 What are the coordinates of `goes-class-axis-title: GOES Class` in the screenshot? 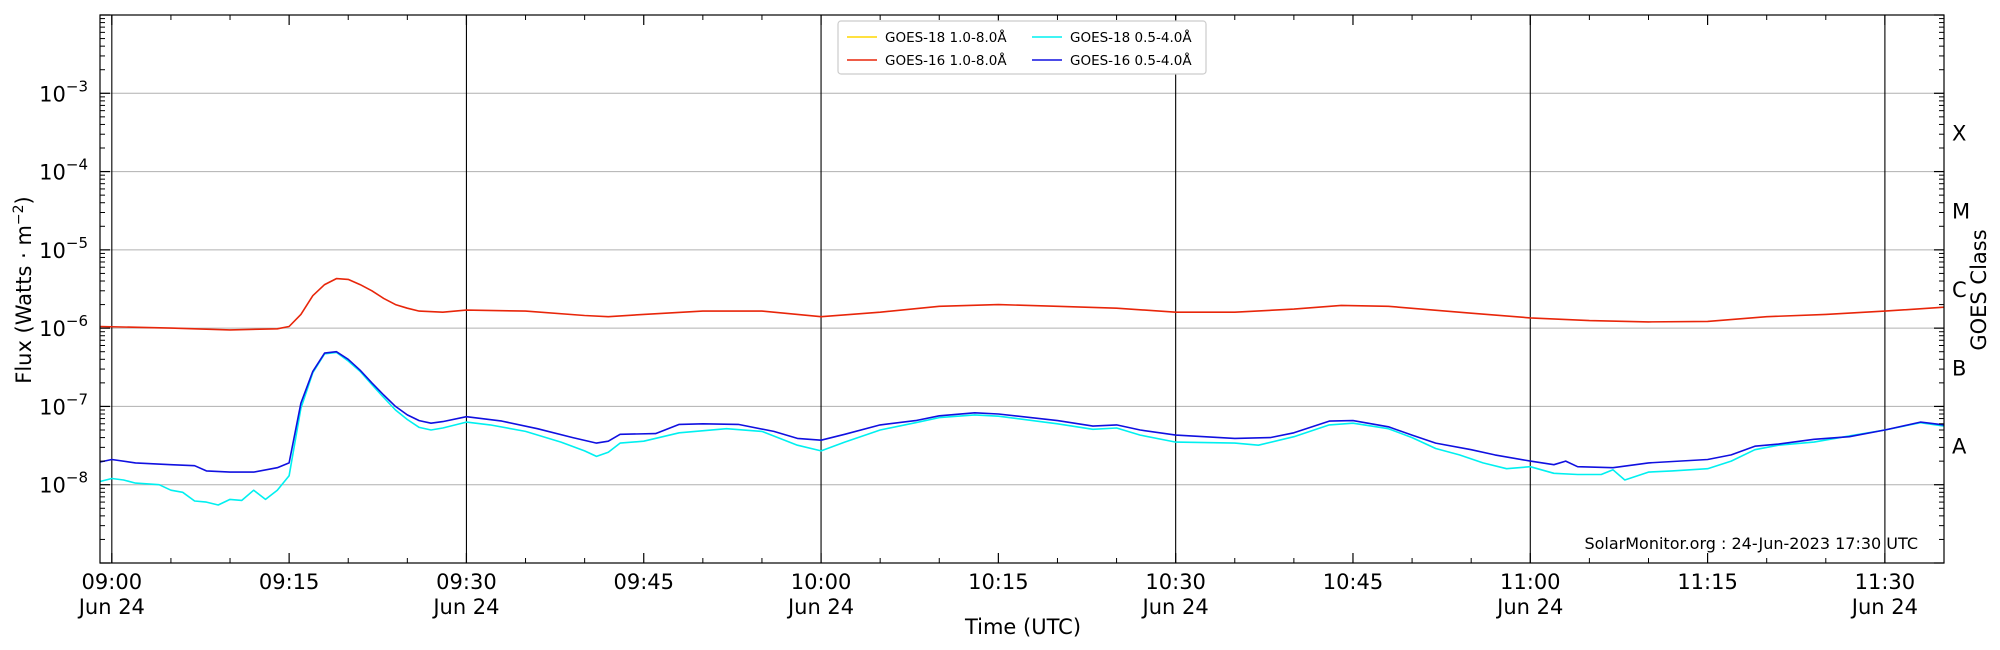 It's located at (1979, 289).